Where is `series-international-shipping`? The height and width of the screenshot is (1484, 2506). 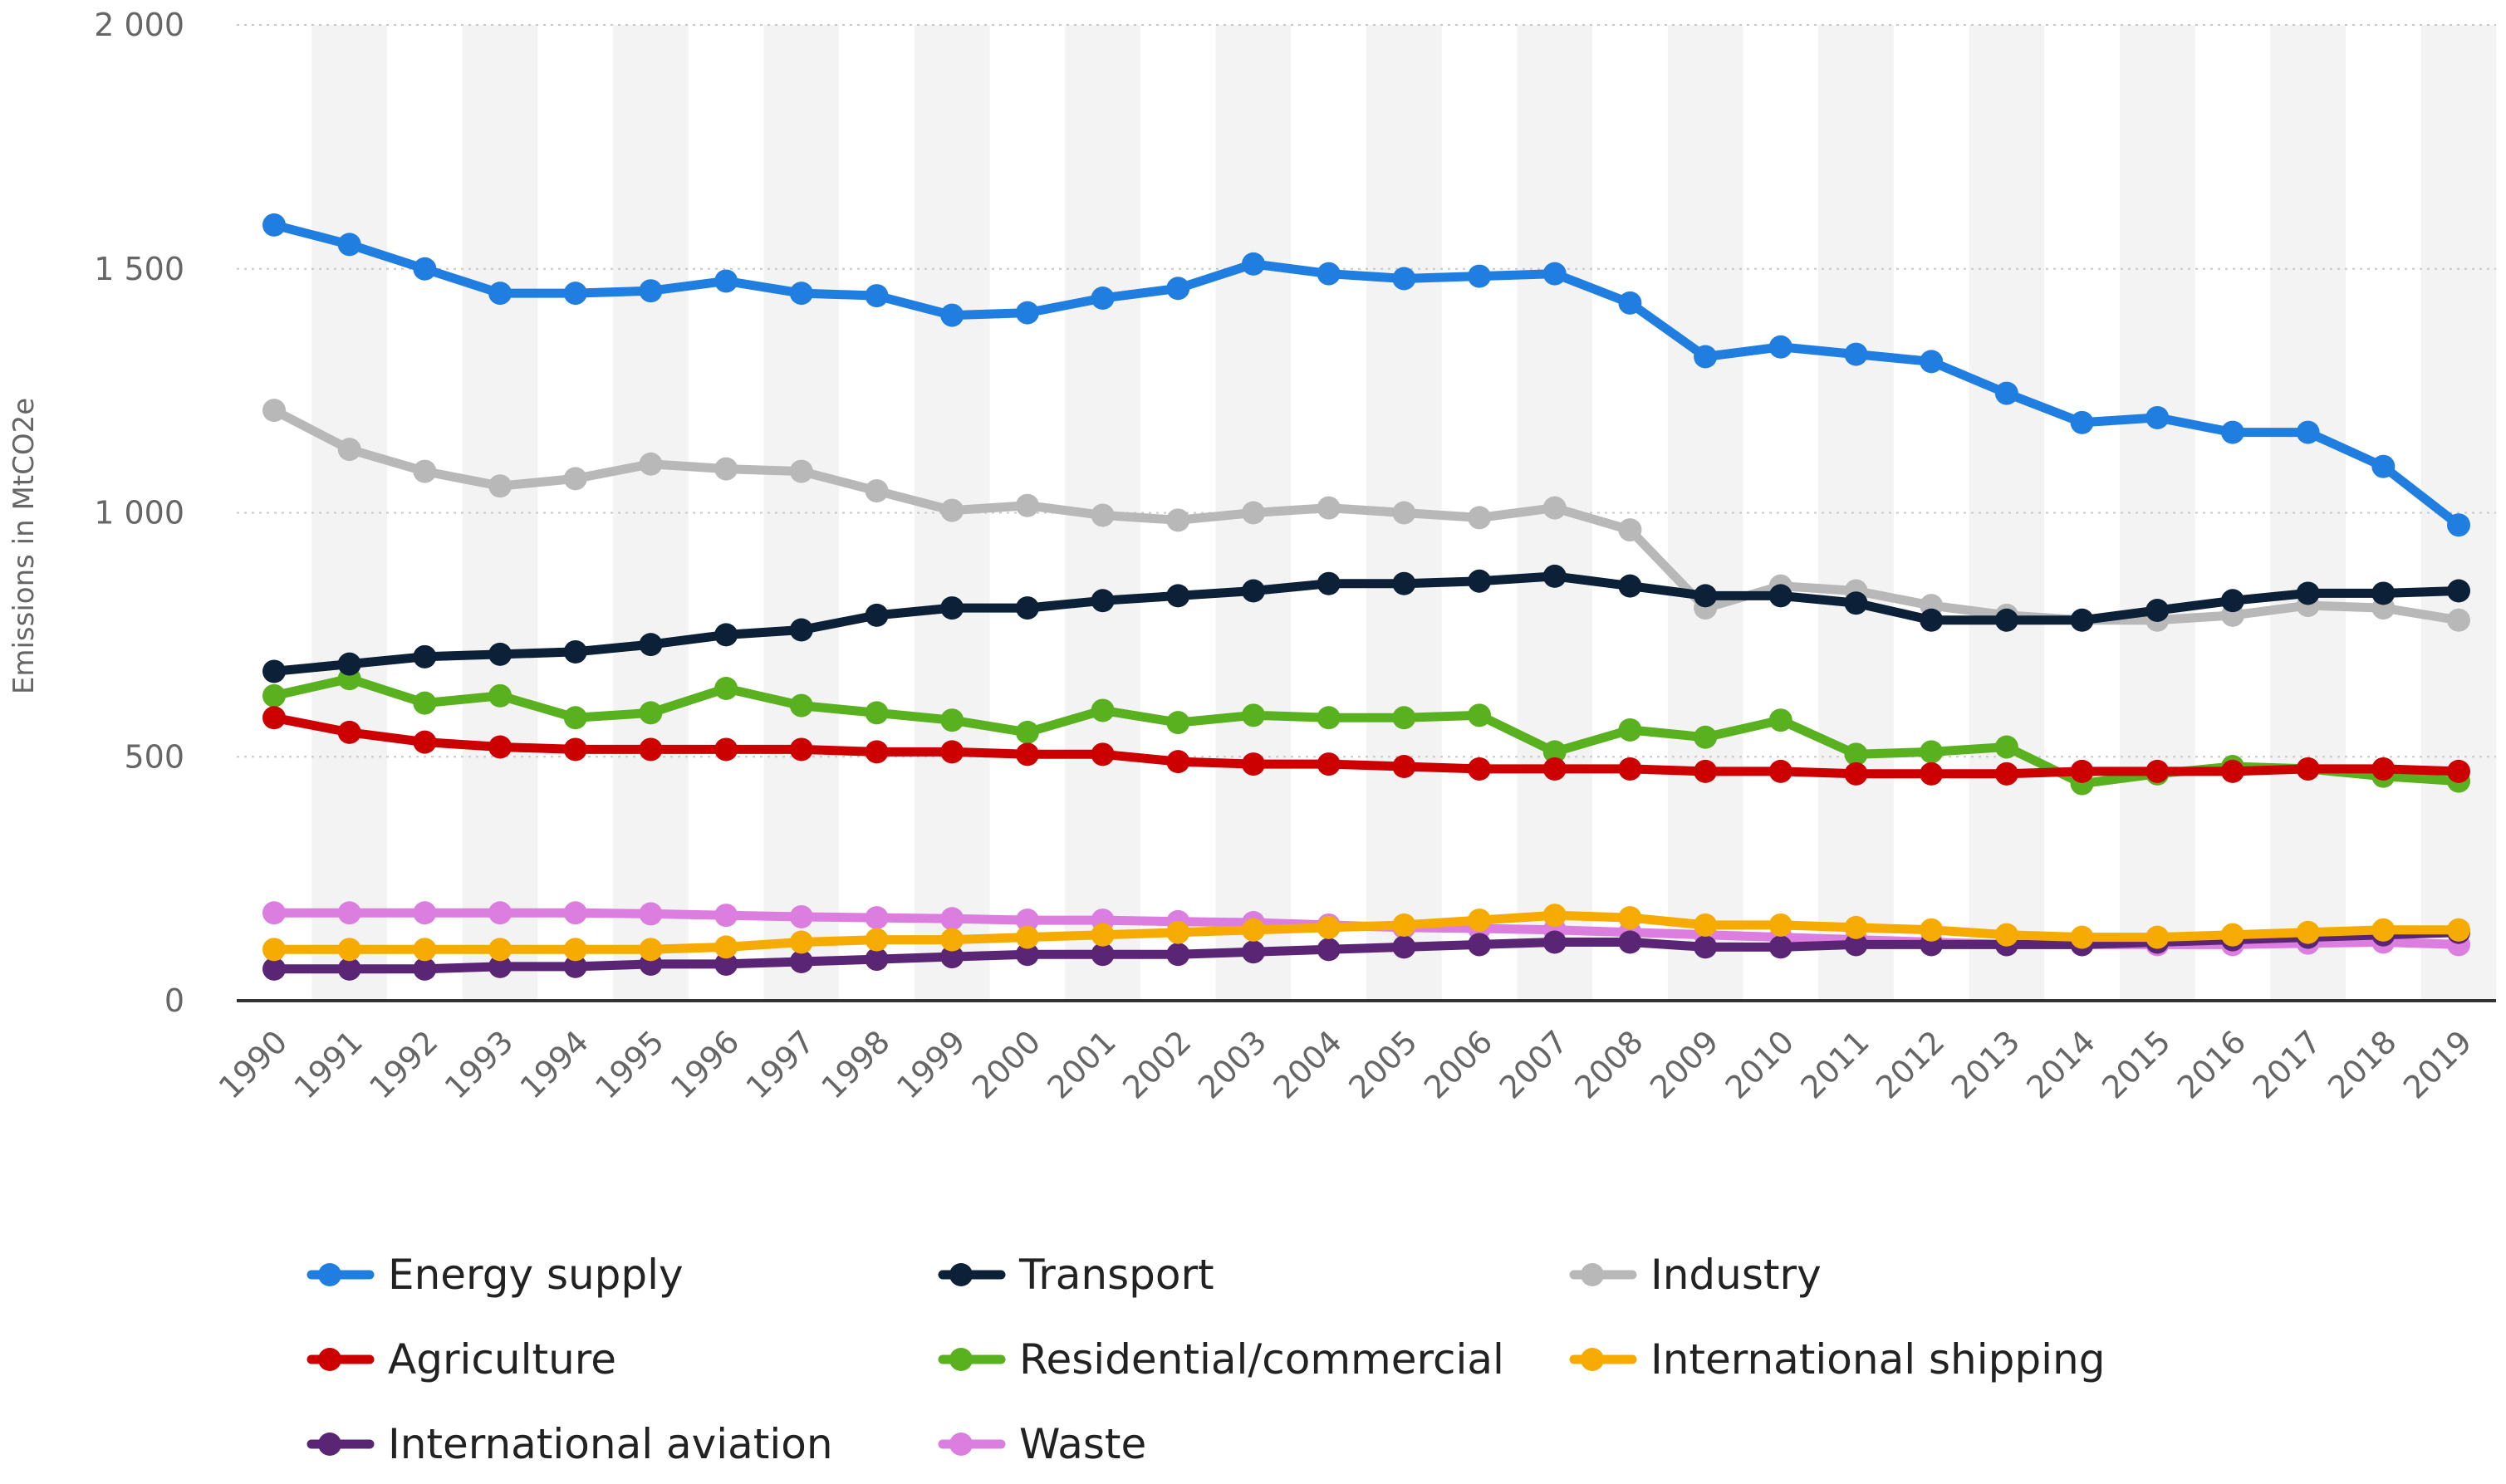
series-international-shipping is located at coordinates (1366, 933).